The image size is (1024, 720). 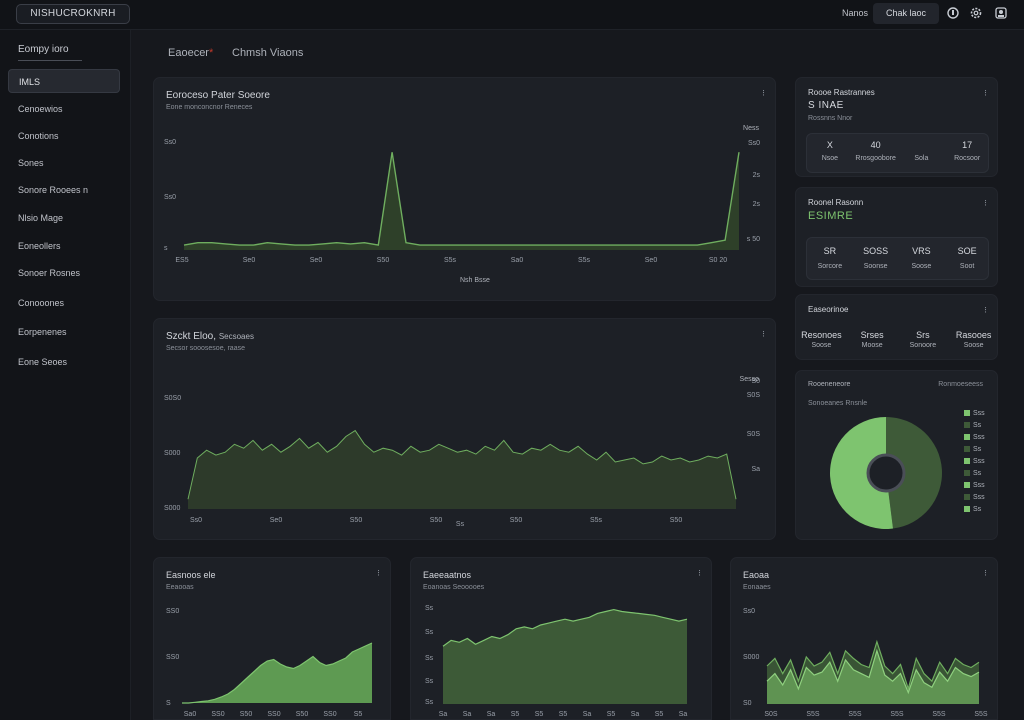 What do you see at coordinates (378, 573) in the screenshot?
I see `bottom-card-a-menu-icon: ⁝` at bounding box center [378, 573].